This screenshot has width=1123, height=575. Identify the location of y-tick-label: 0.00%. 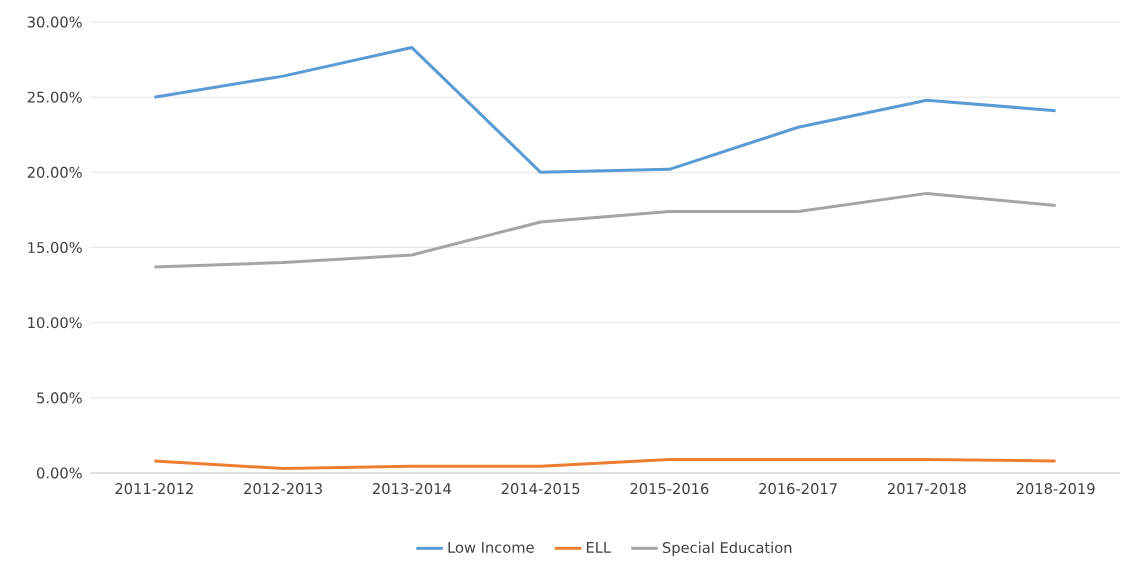
(59, 473).